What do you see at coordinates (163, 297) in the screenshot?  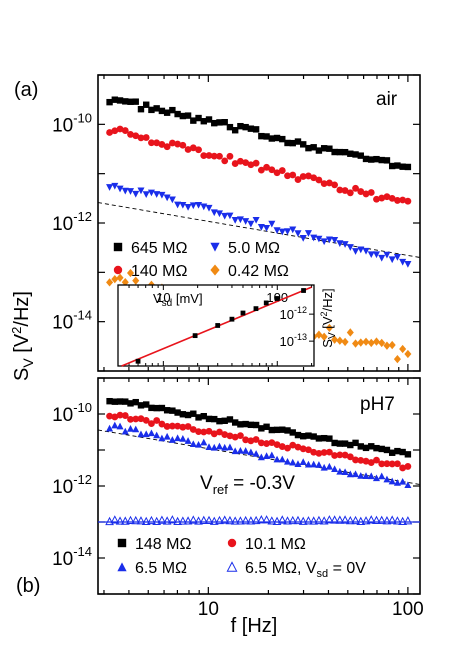 I see `inset-x-tick-label: 10` at bounding box center [163, 297].